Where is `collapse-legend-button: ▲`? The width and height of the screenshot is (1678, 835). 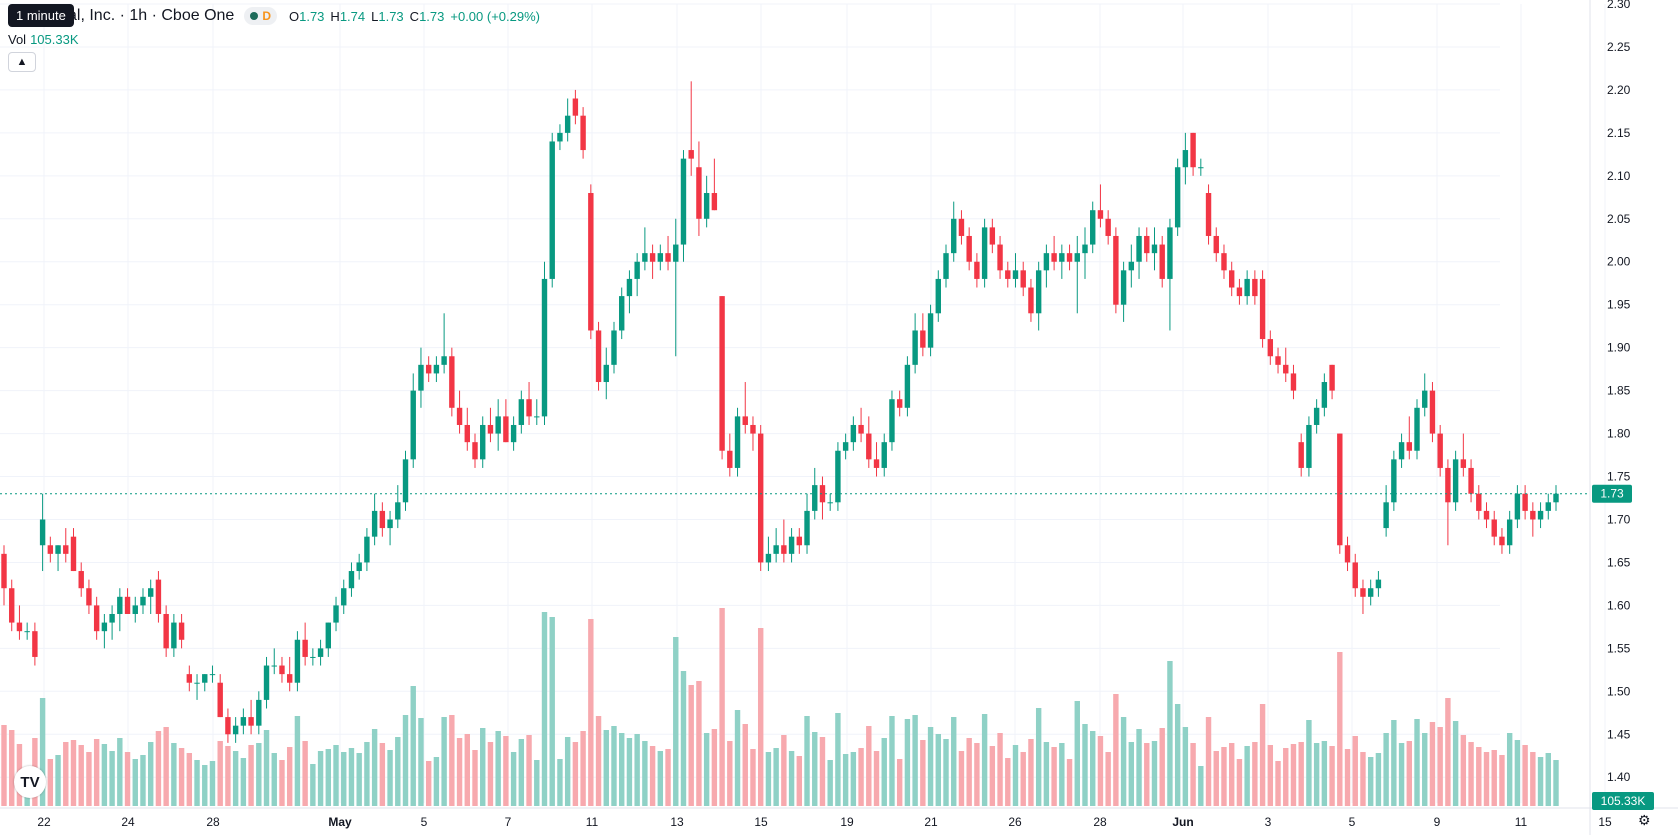 collapse-legend-button: ▲ is located at coordinates (22, 62).